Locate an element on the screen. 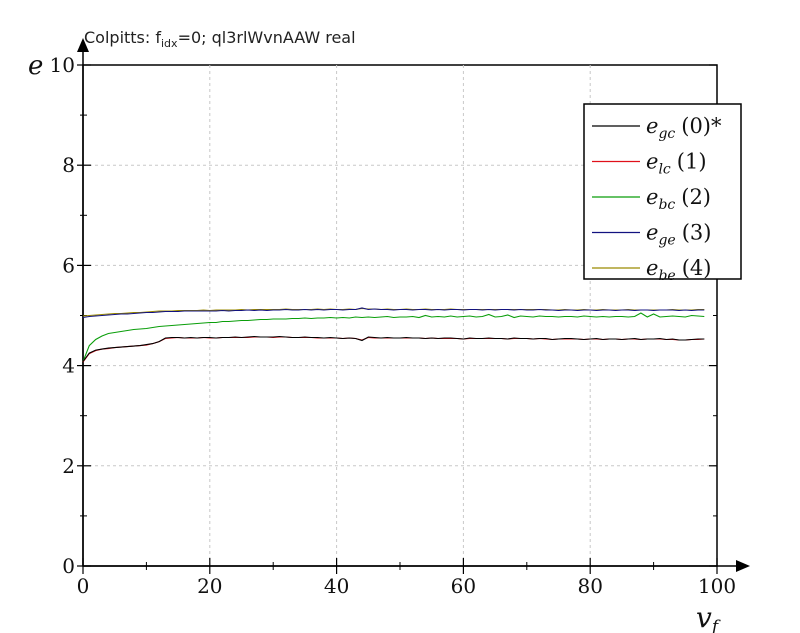 The image size is (800, 633). x-tick-label: 20 is located at coordinates (209, 586).